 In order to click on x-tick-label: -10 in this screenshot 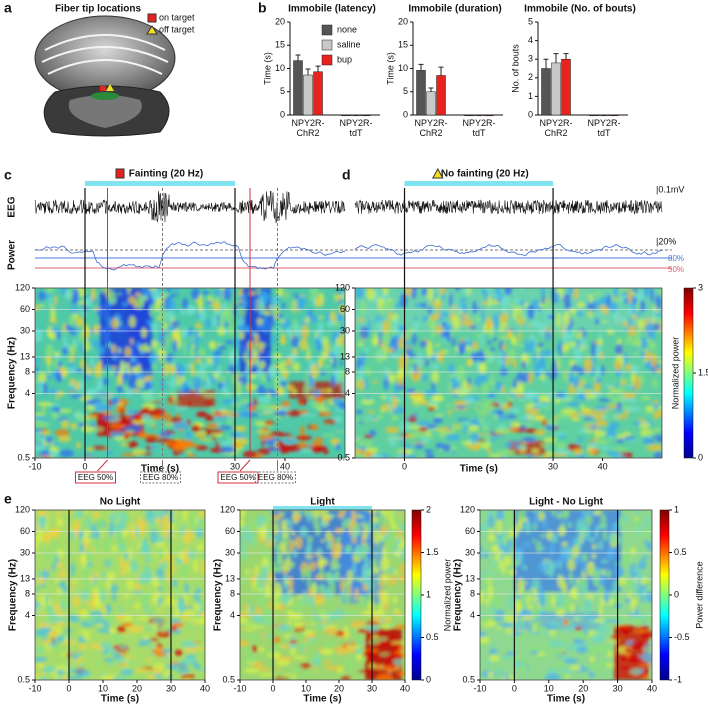, I will do `click(34, 688)`.